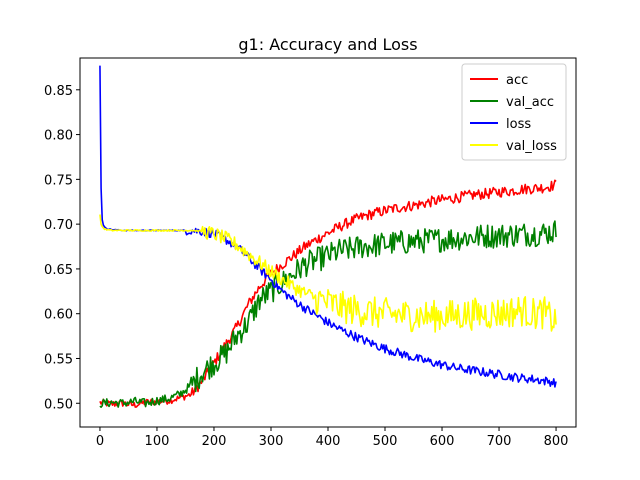 The height and width of the screenshot is (480, 640). Describe the element at coordinates (442, 441) in the screenshot. I see `x-tick-label: 600` at that location.